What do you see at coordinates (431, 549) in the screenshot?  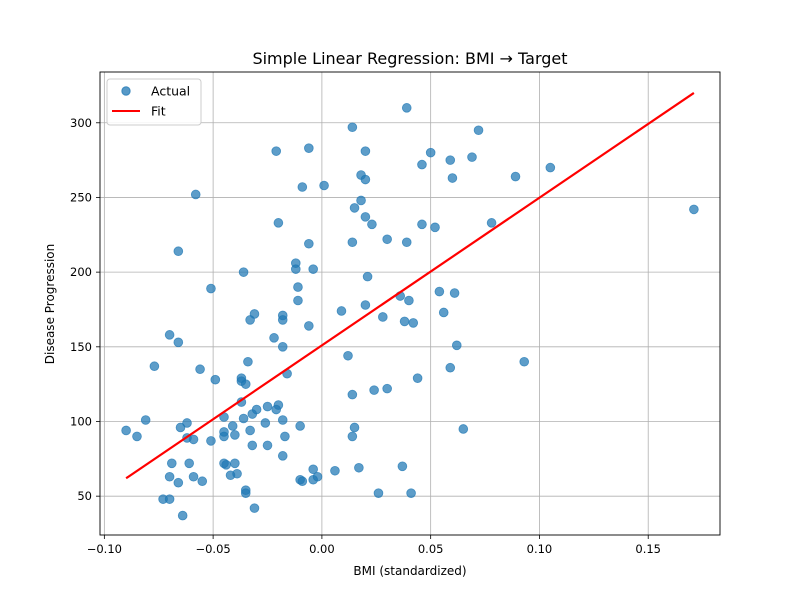 I see `x-tick-label: 0.05` at bounding box center [431, 549].